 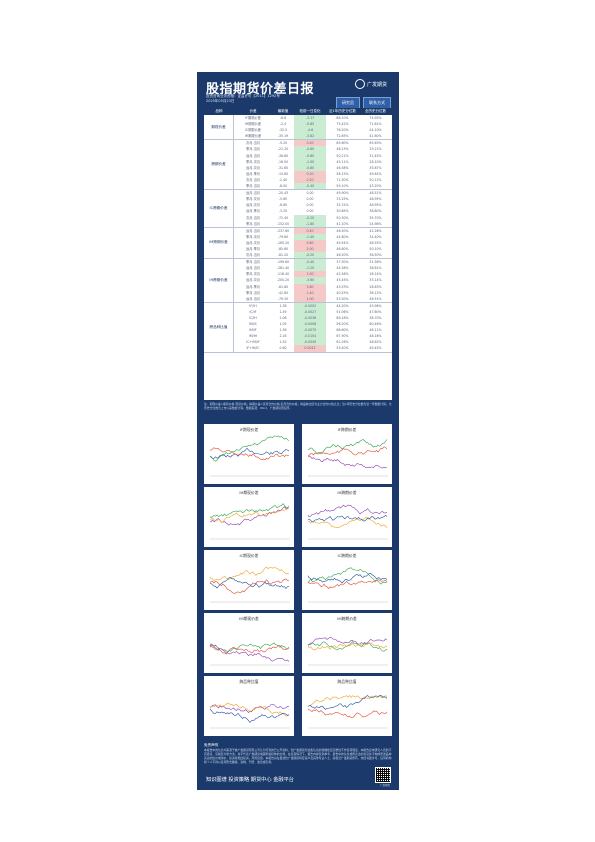 What do you see at coordinates (310, 348) in the screenshot?
I see `table-cell: 0.0012` at bounding box center [310, 348].